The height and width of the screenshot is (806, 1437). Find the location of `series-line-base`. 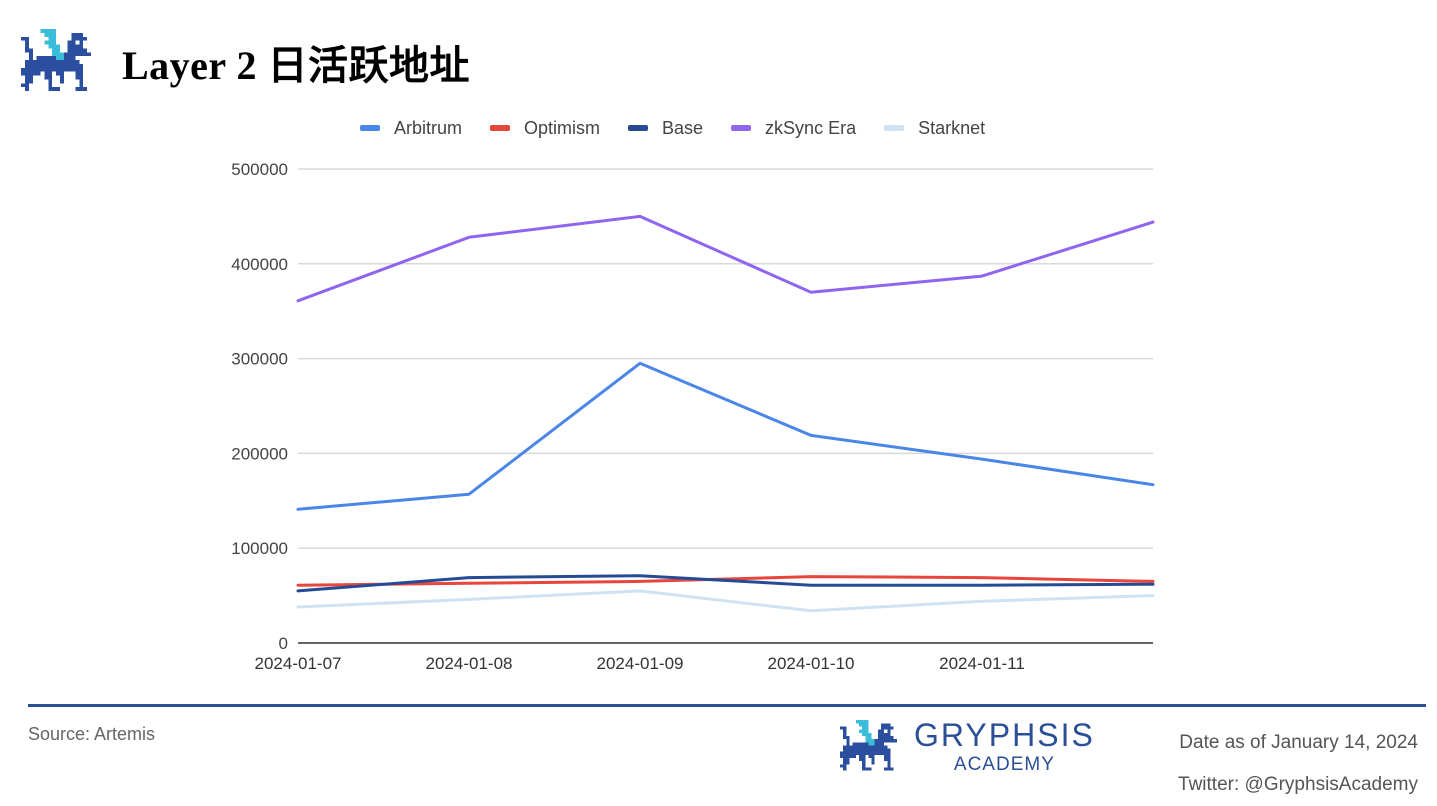

series-line-base is located at coordinates (725, 583).